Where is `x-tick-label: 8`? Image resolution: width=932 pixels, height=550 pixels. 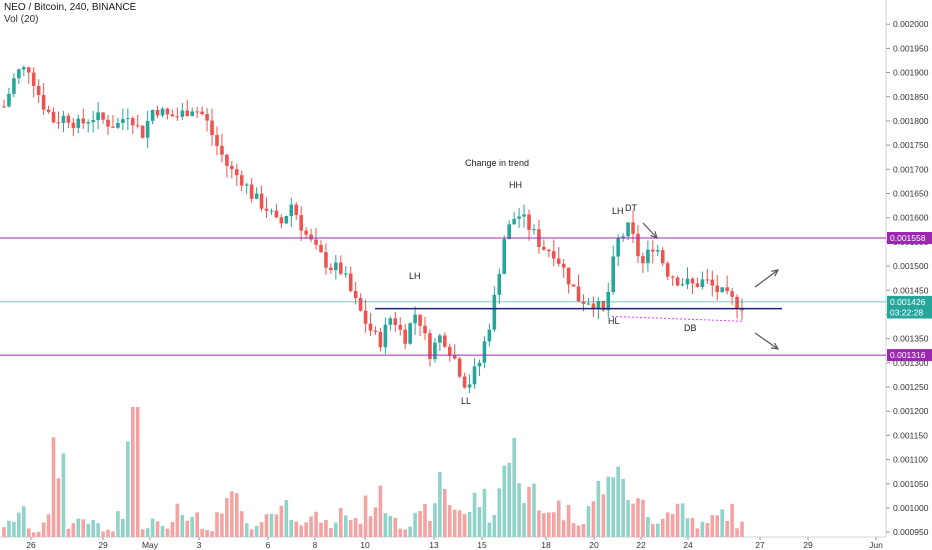 x-tick-label: 8 is located at coordinates (315, 545).